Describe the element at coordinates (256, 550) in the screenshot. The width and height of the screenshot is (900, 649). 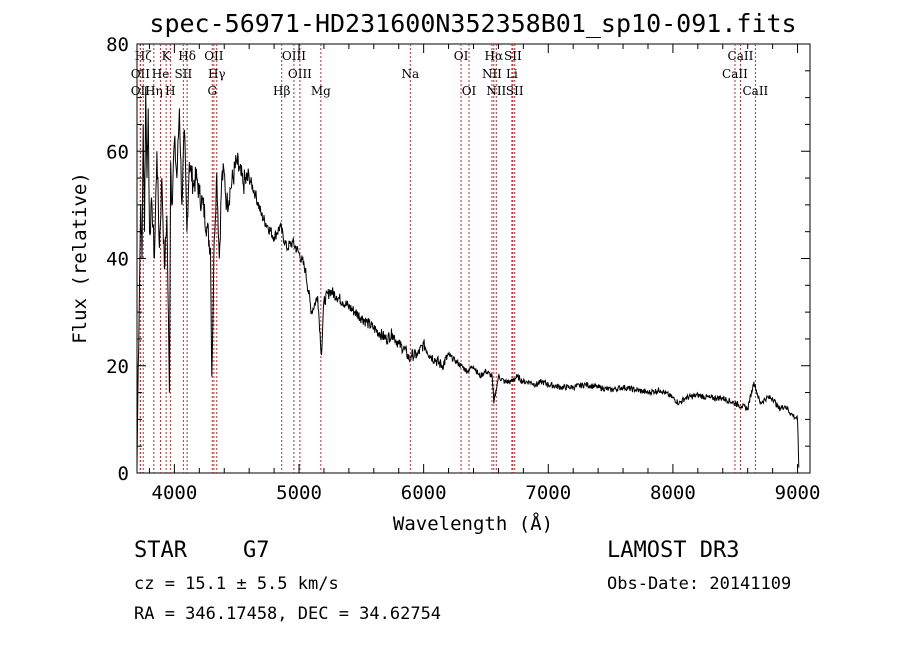
I see `object-subclass: G7` at that location.